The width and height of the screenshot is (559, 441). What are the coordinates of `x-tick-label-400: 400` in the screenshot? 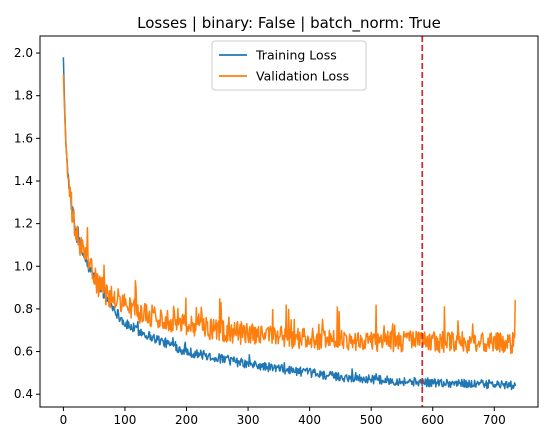 It's located at (309, 420).